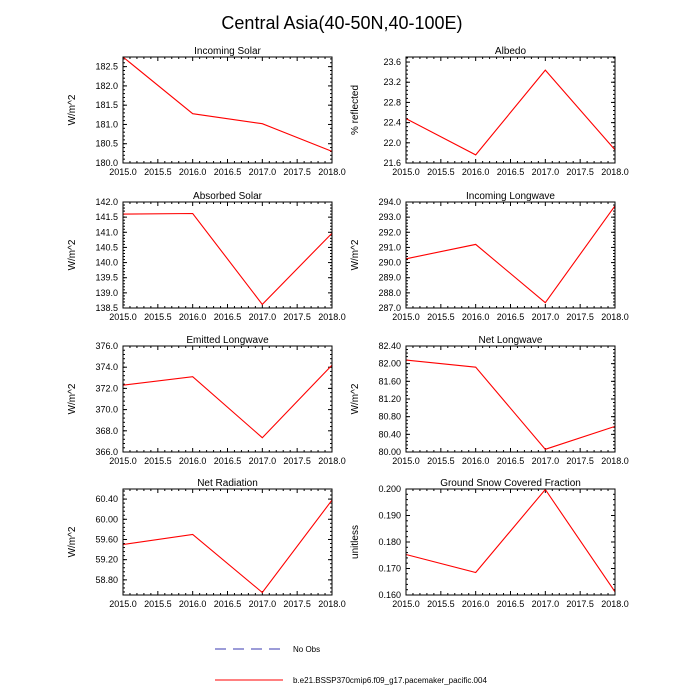 The image size is (700, 700). What do you see at coordinates (389, 263) in the screenshot?
I see `y-tick-label: 290.0` at bounding box center [389, 263].